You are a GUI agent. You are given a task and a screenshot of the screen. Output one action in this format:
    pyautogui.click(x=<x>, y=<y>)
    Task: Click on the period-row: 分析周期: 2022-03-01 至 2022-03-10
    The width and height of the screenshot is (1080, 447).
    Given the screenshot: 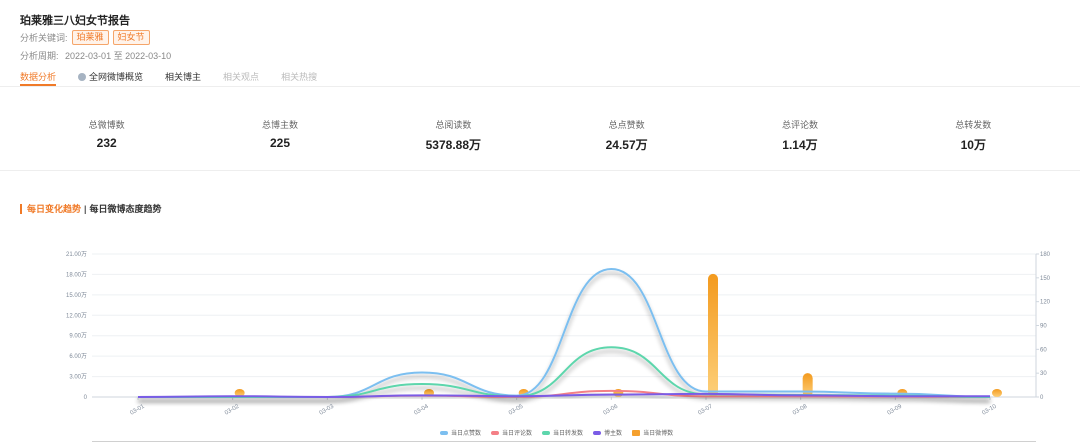 What is the action you would take?
    pyautogui.click(x=95, y=55)
    